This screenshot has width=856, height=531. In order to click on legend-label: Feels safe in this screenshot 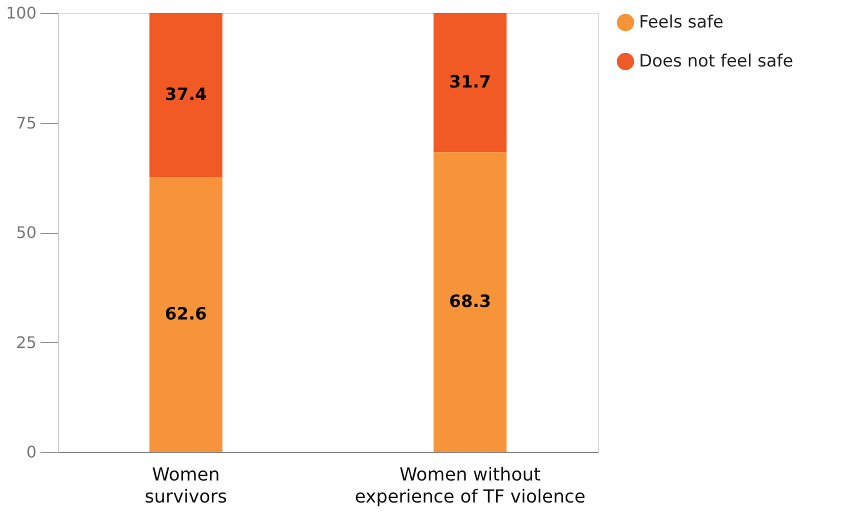, I will do `click(681, 22)`.